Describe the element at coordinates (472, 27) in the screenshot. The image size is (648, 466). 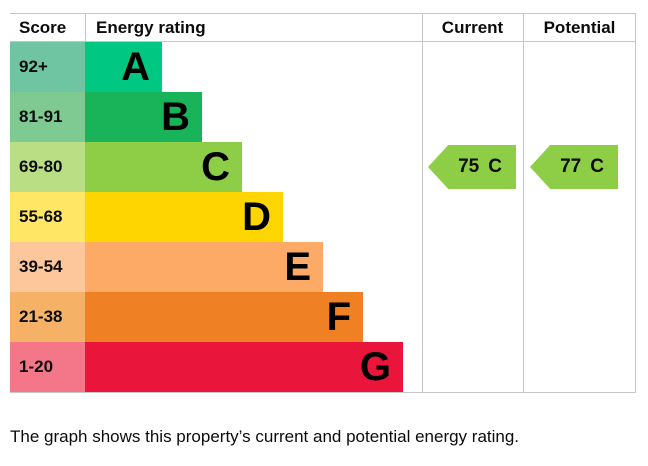
I see `current-column-header: Current` at that location.